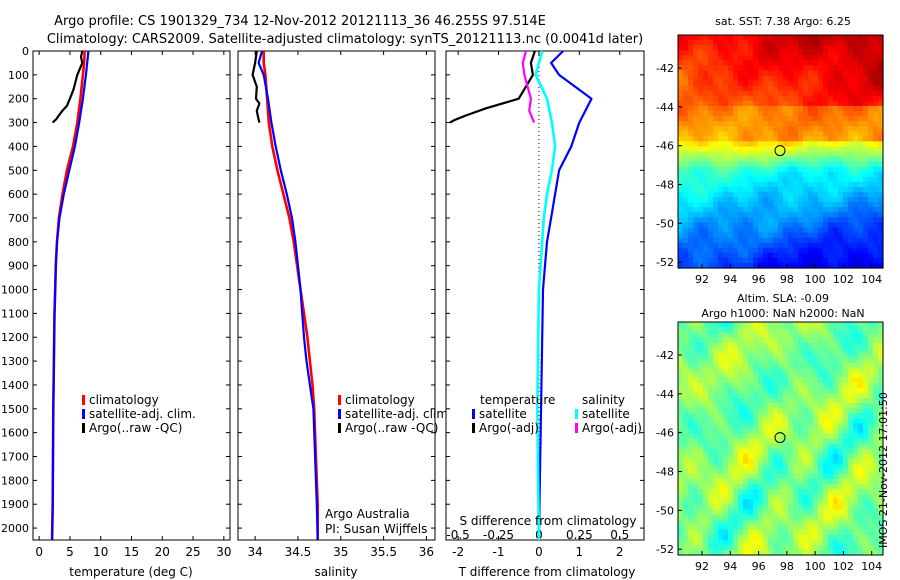 This screenshot has width=900, height=580. I want to click on depth-tick-label: 600, so click(18, 194).